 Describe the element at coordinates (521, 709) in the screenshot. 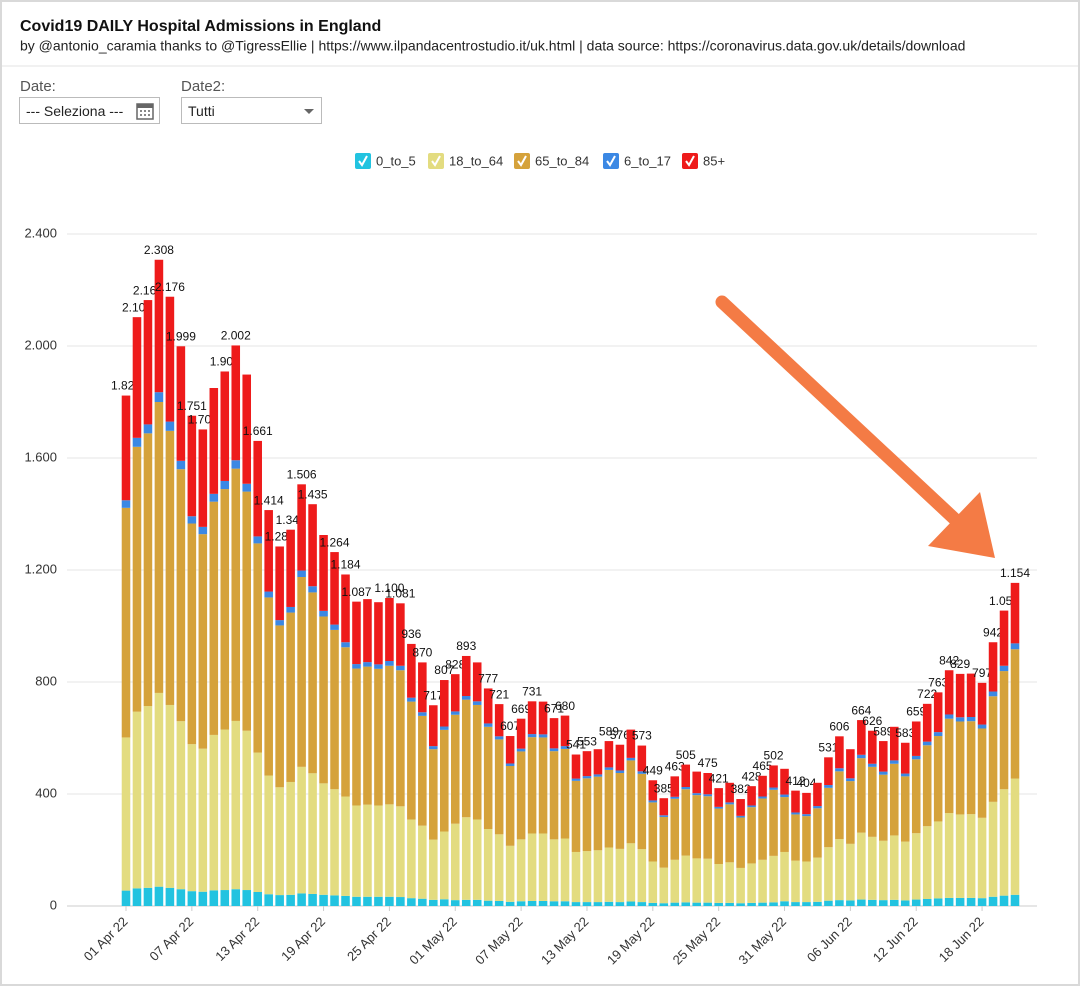

I see `total-label: 669` at that location.